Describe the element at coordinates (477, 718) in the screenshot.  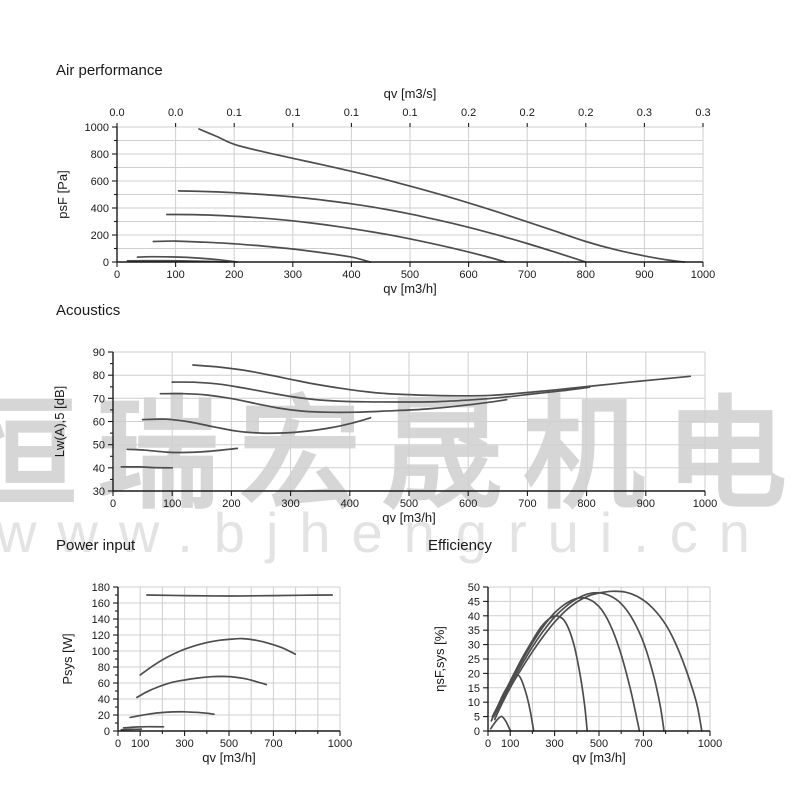
I see `svg-text: 5` at that location.